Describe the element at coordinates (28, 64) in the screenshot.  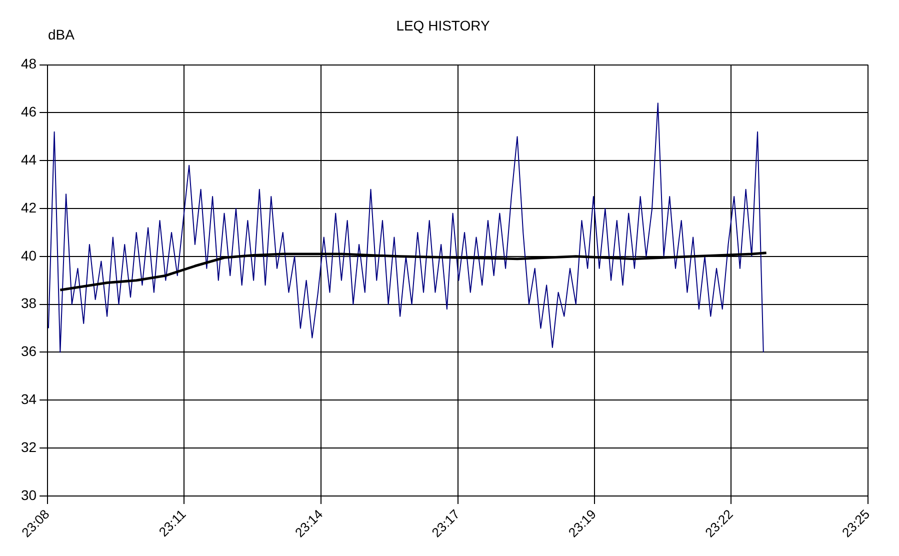
I see `y-tick-label: 48` at that location.